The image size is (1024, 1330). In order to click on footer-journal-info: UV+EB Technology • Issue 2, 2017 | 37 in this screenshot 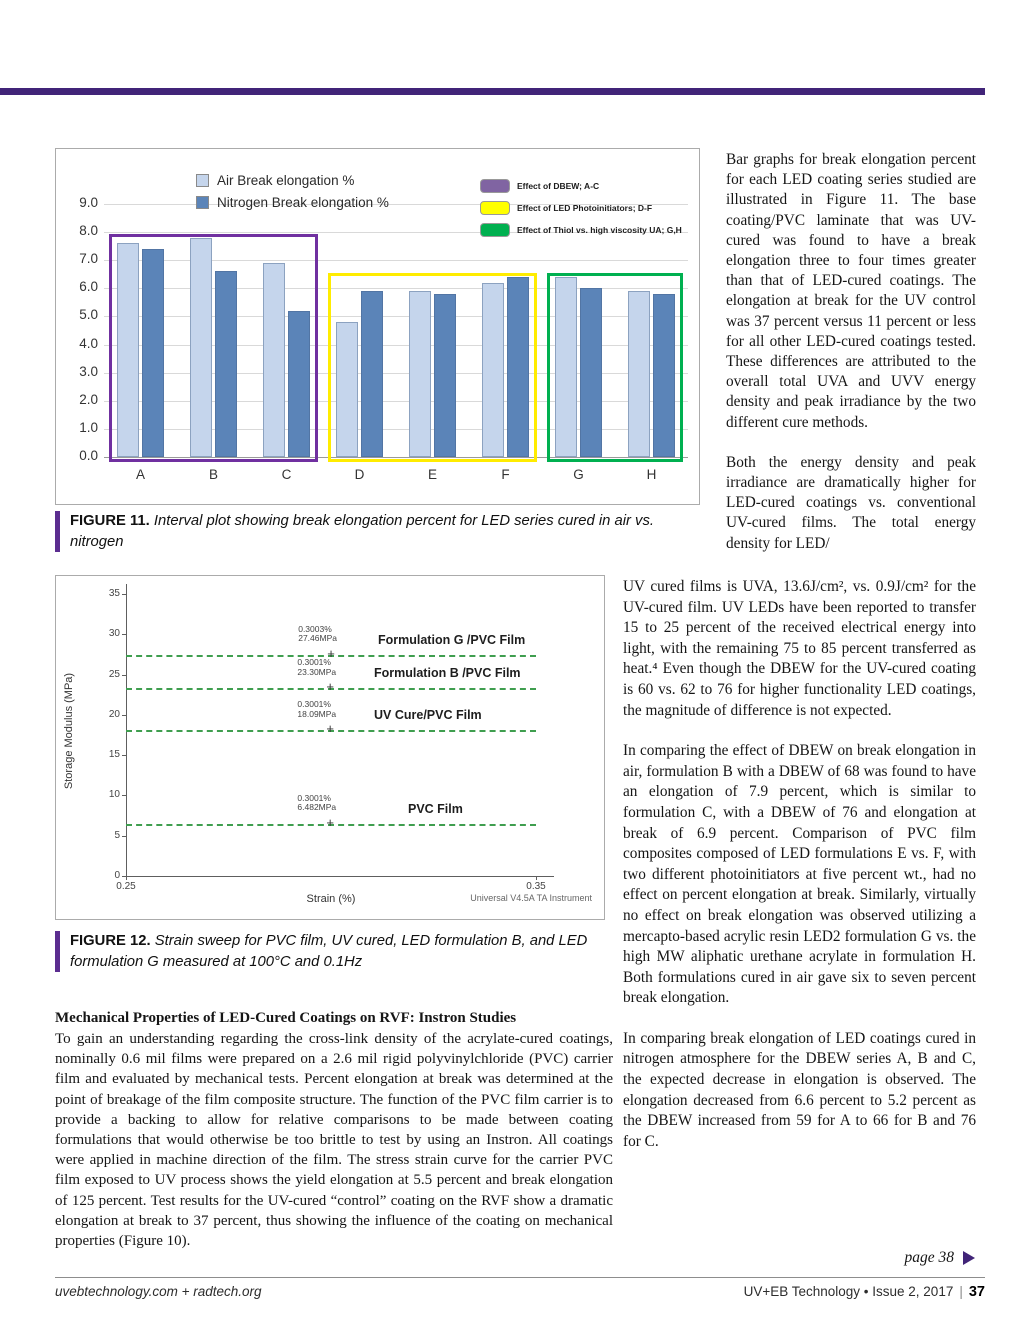, I will do `click(864, 1292)`.